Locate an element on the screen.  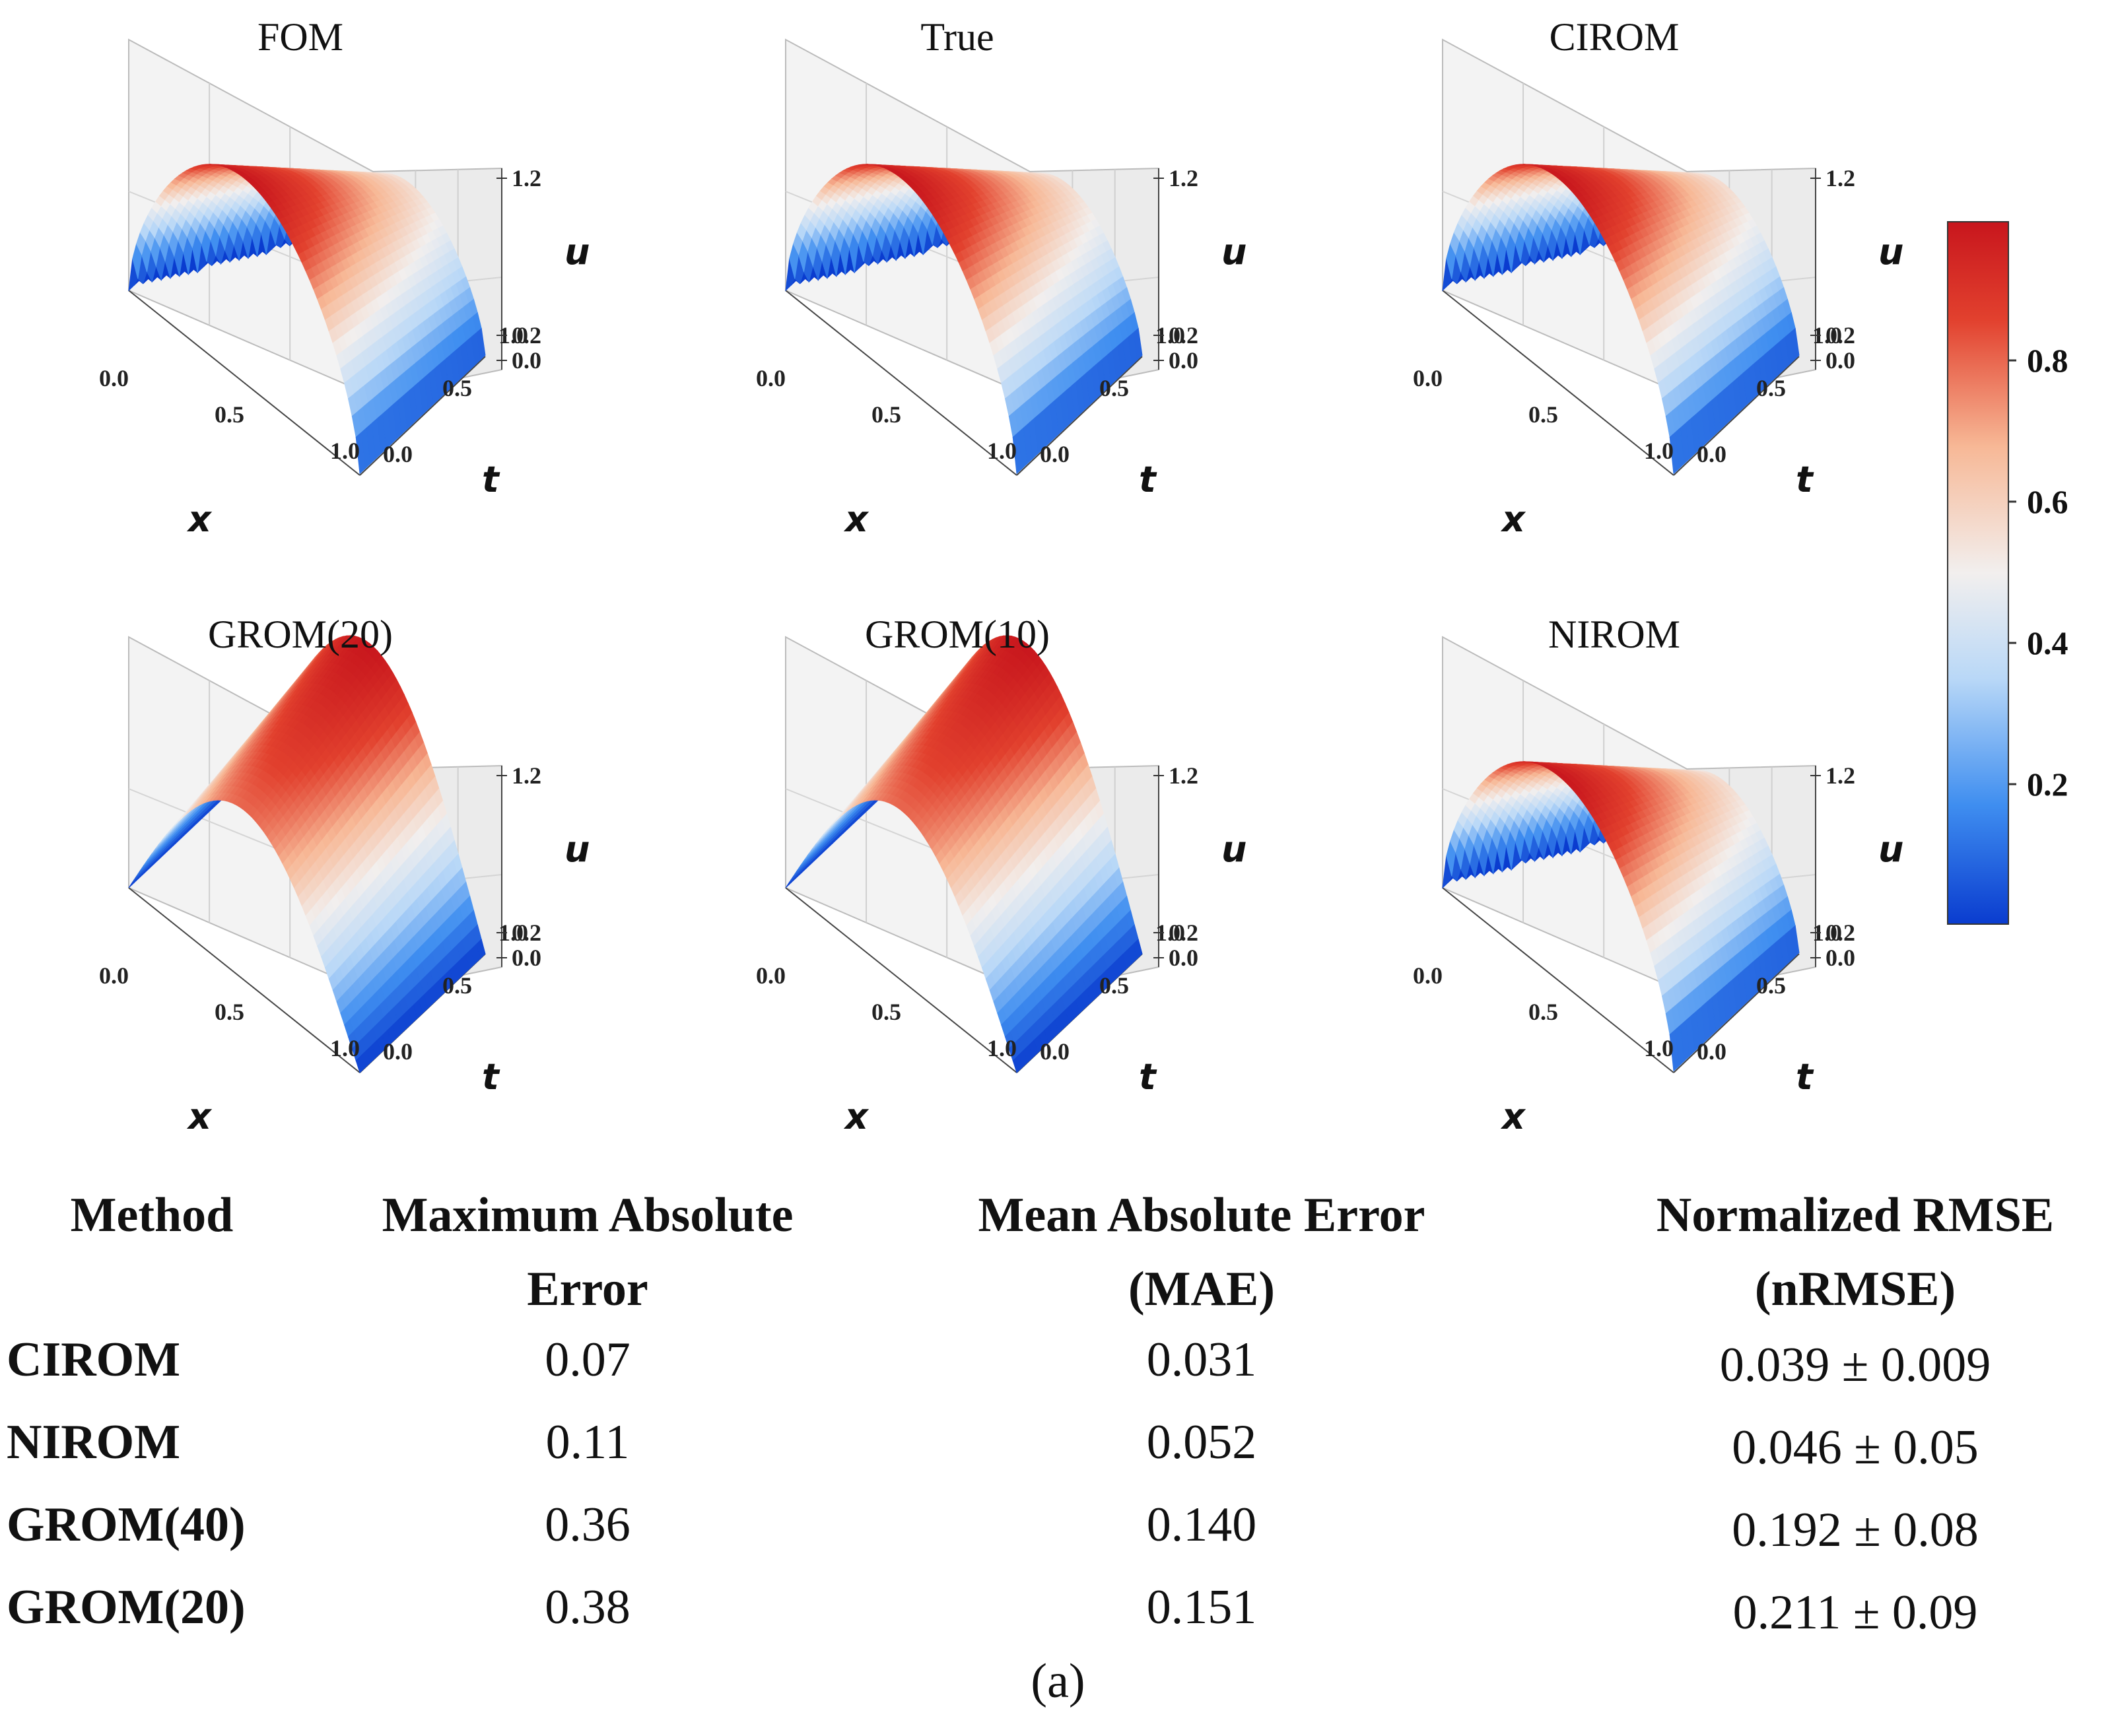
t-axis-line is located at coordinates (422, 416).